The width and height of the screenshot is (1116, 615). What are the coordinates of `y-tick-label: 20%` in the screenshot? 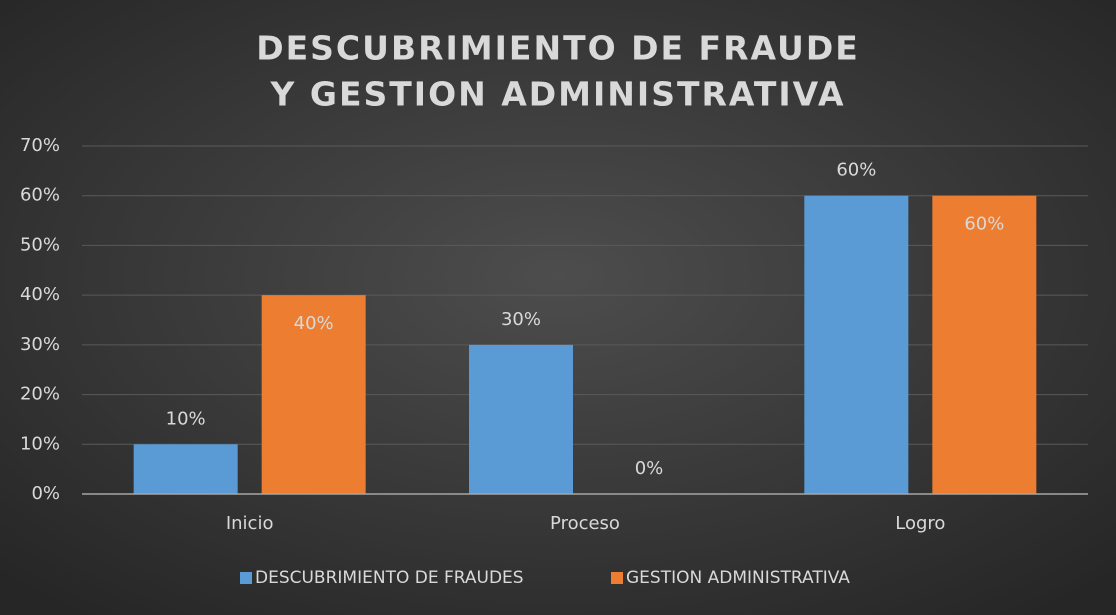 It's located at (40, 394).